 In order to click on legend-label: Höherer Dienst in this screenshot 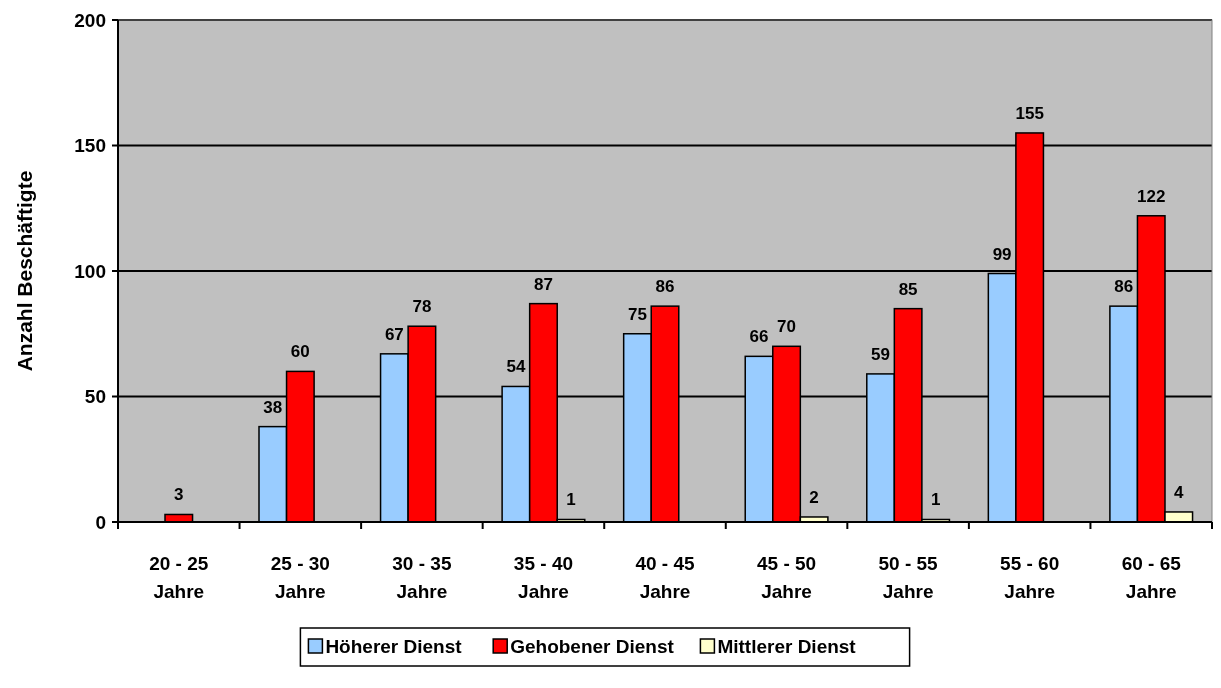, I will do `click(394, 646)`.